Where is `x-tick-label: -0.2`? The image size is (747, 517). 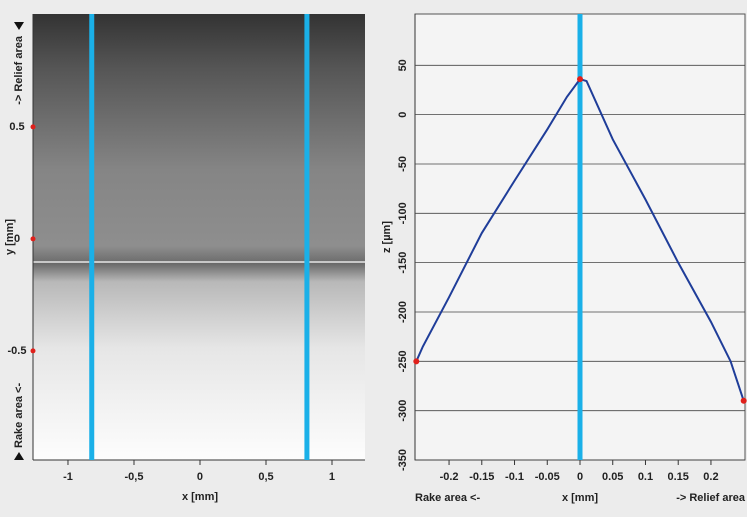 x-tick-label: -0.2 is located at coordinates (449, 477).